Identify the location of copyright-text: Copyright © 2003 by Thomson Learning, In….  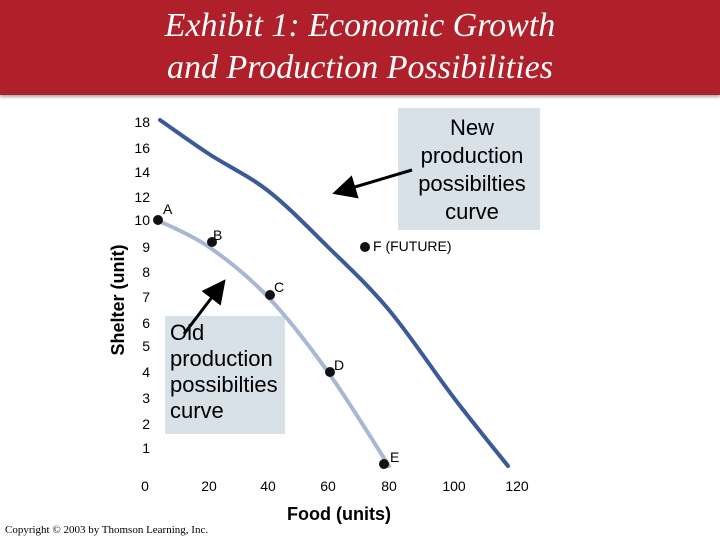
(107, 530).